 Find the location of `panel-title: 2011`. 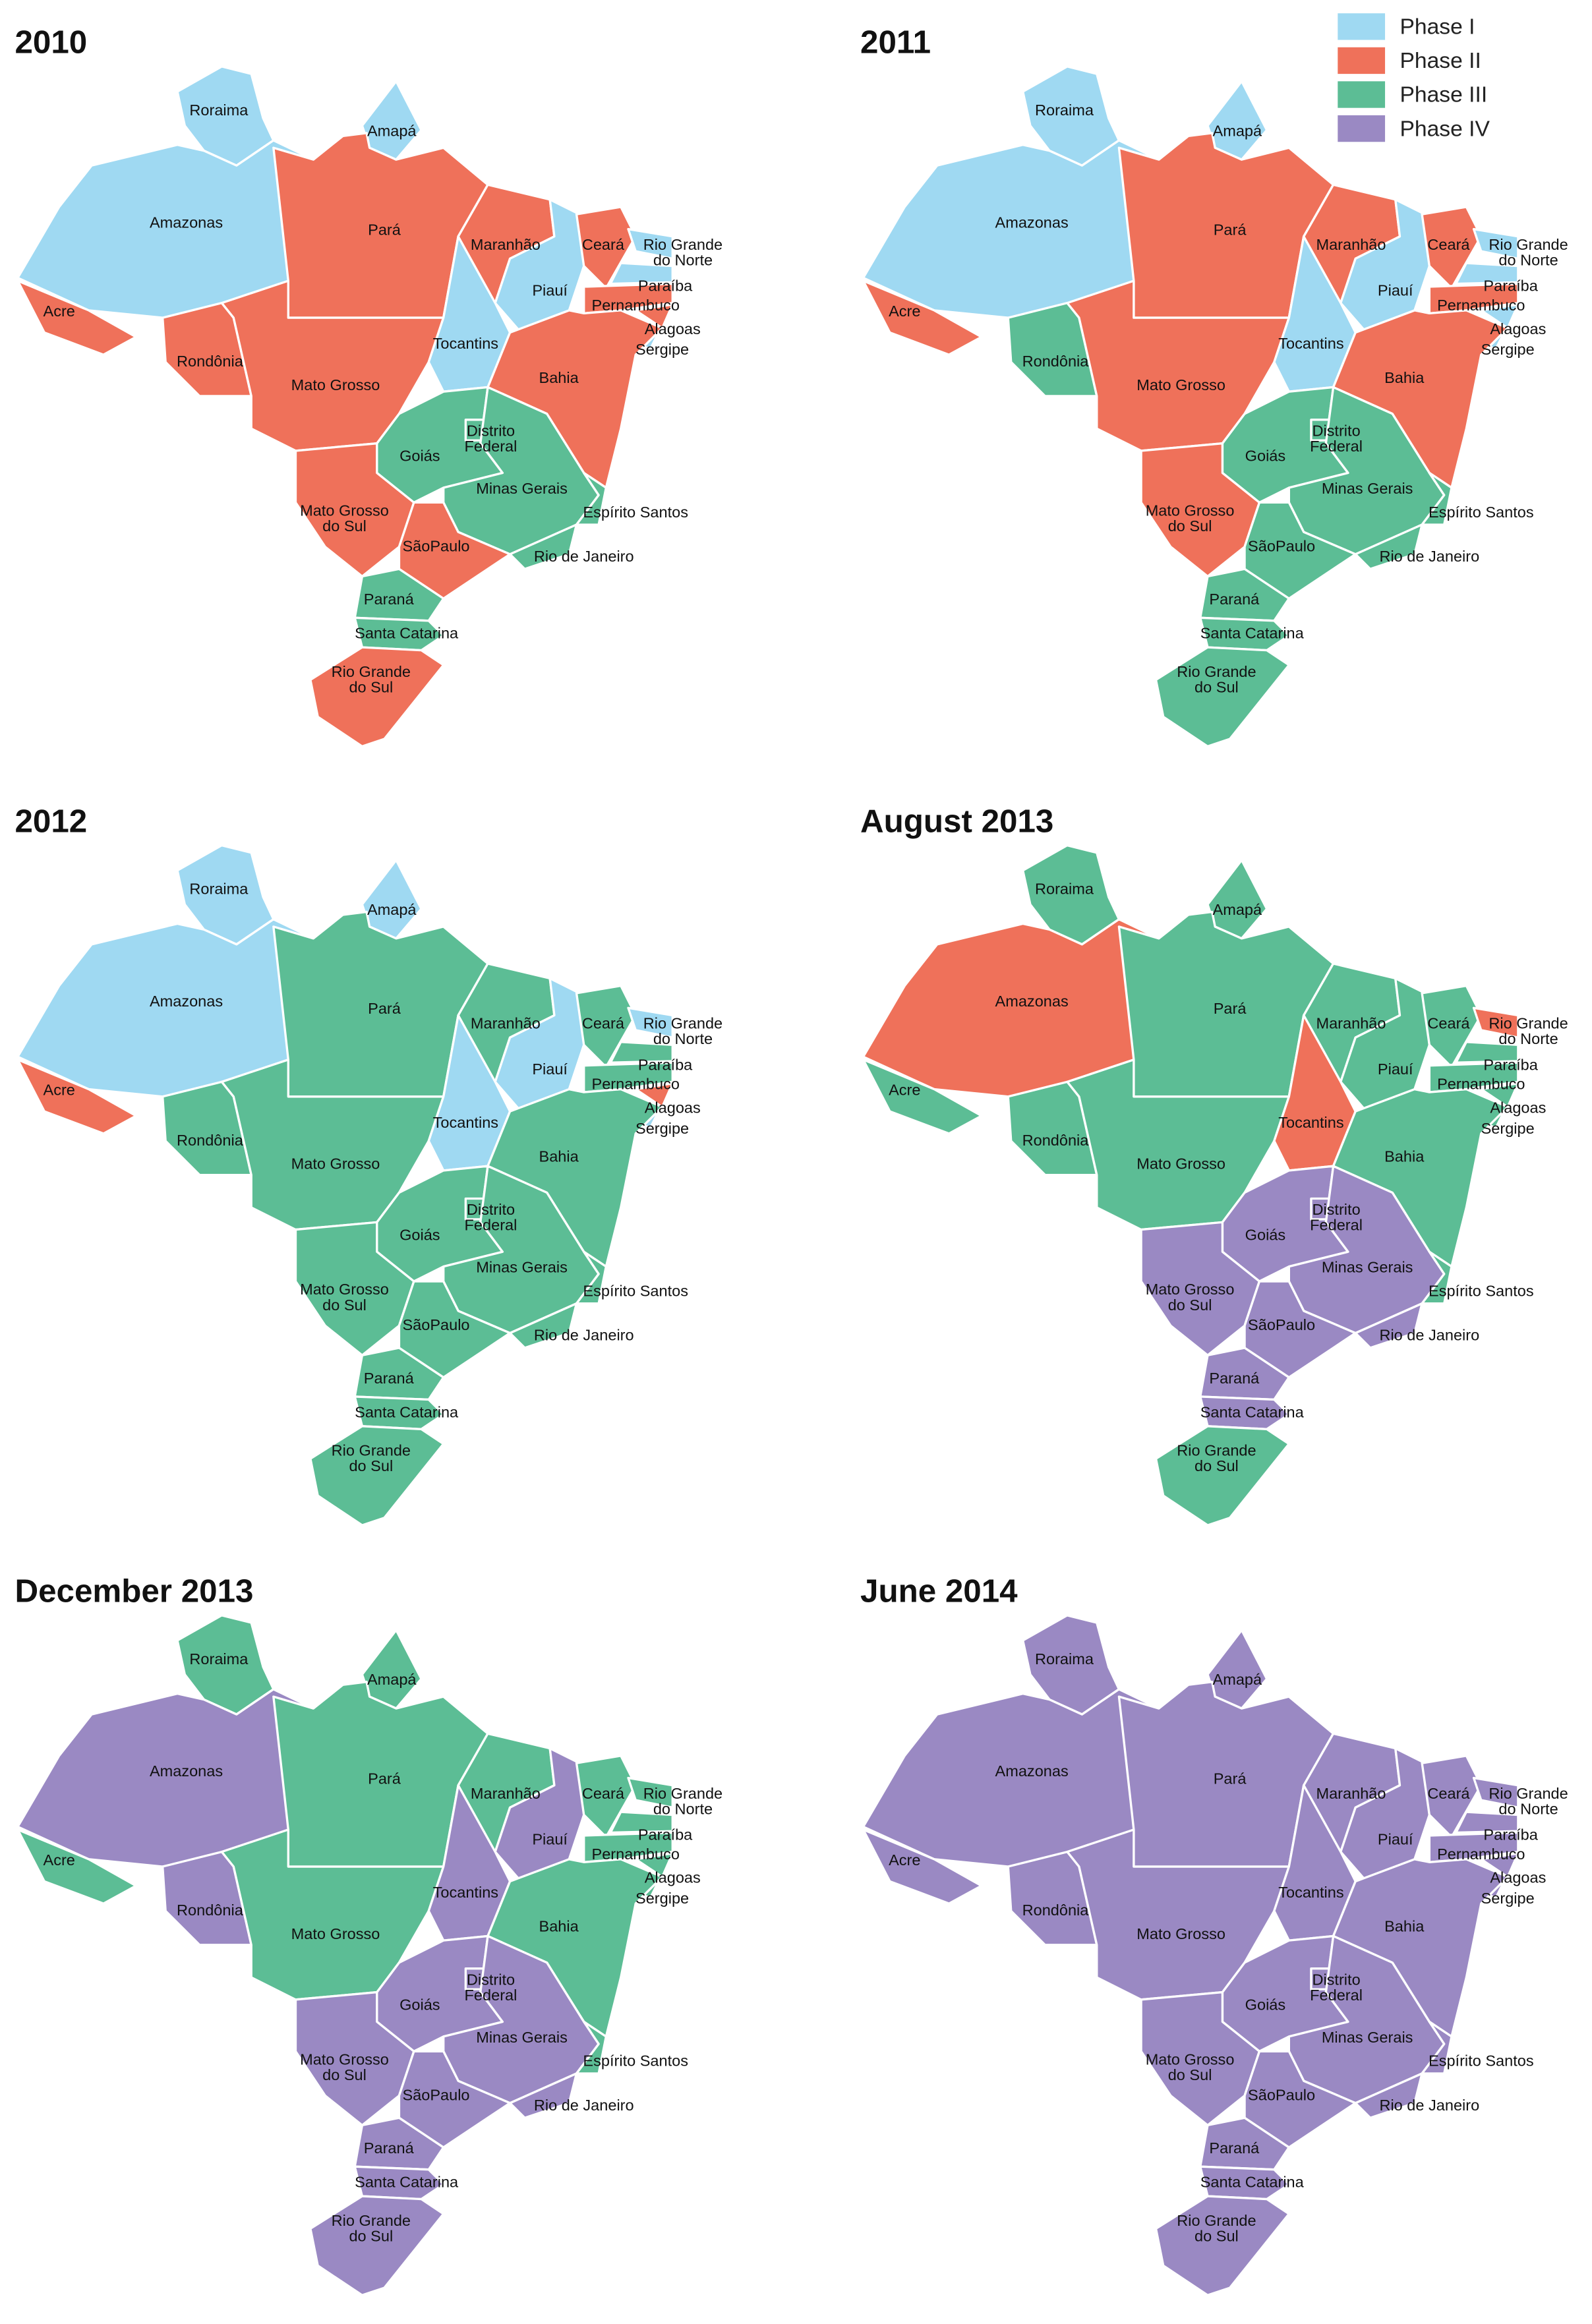

panel-title: 2011 is located at coordinates (895, 42).